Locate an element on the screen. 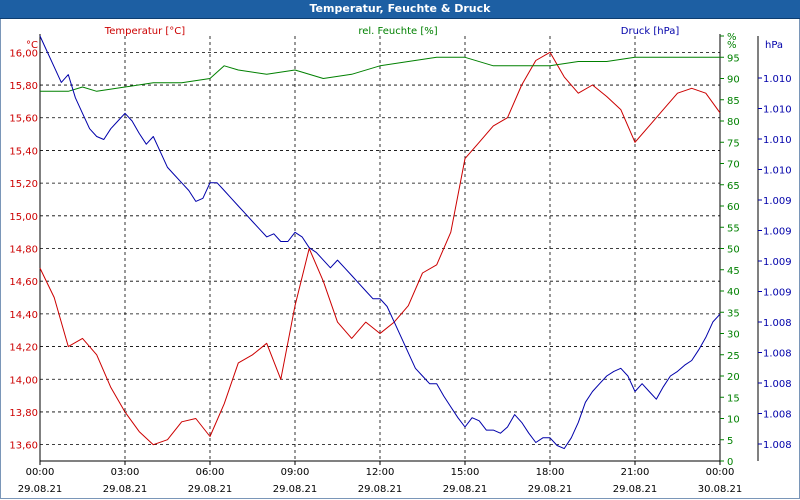 The width and height of the screenshot is (800, 500). humidity-tick-label: 60 is located at coordinates (733, 207).